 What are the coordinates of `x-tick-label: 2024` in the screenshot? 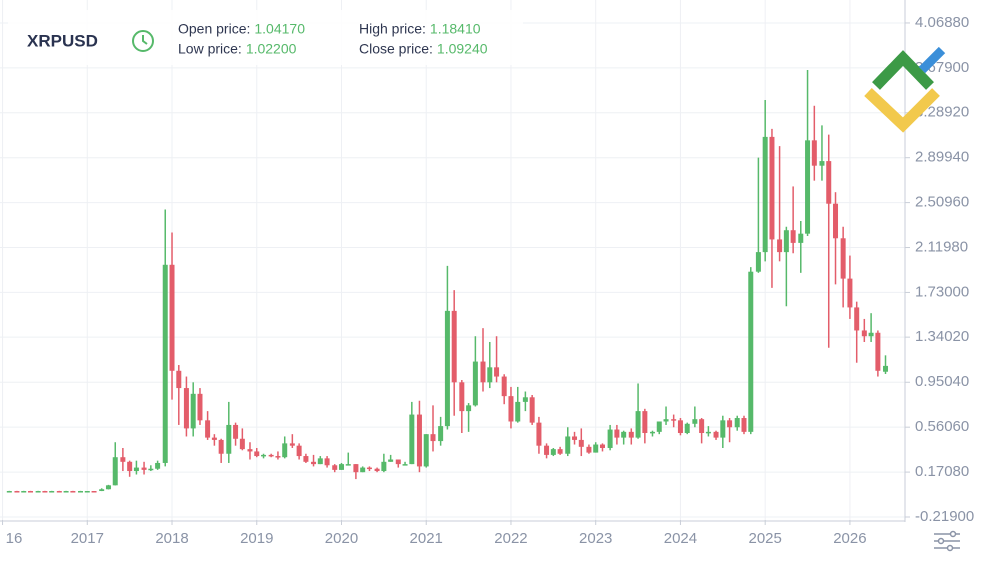 It's located at (680, 538).